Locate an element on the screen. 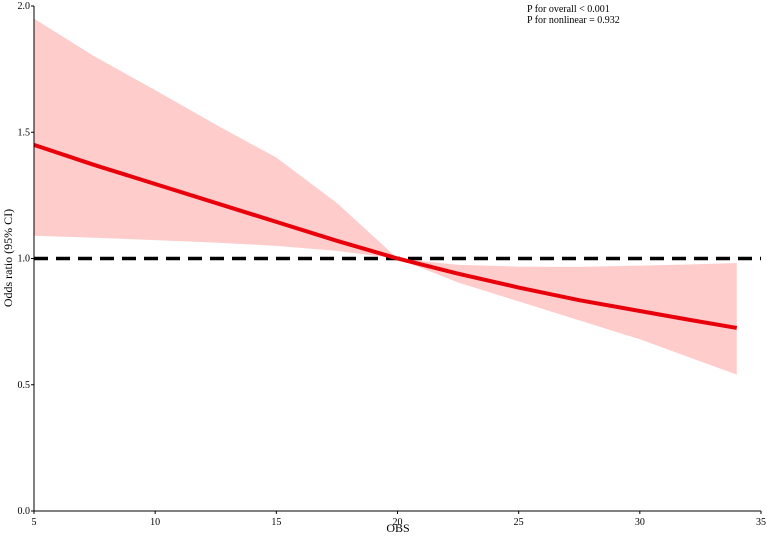 The height and width of the screenshot is (536, 767). x-tick-label: 25 is located at coordinates (519, 522).